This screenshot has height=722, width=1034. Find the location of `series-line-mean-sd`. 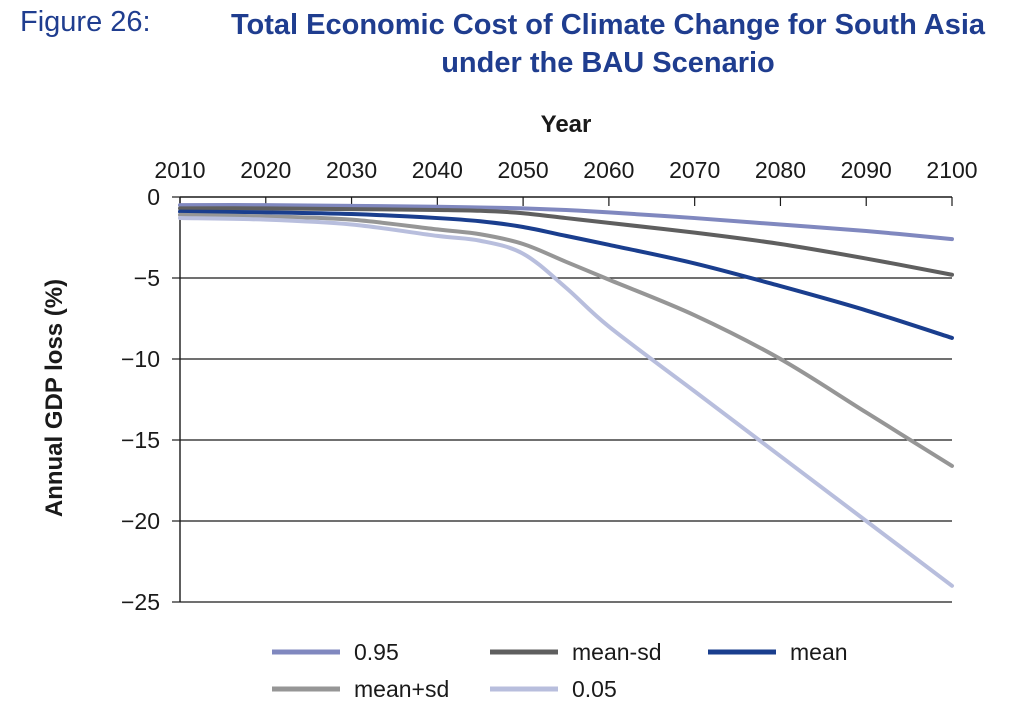

series-line-mean-sd is located at coordinates (566, 241).